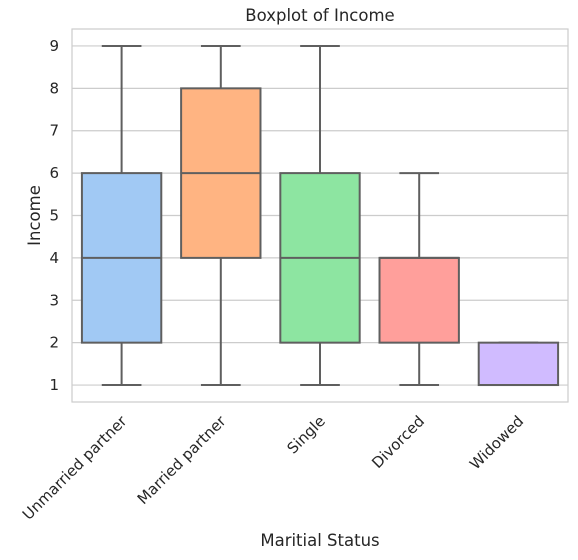 The height and width of the screenshot is (560, 578). I want to click on x-tick-label: Married partner, so click(182, 460).